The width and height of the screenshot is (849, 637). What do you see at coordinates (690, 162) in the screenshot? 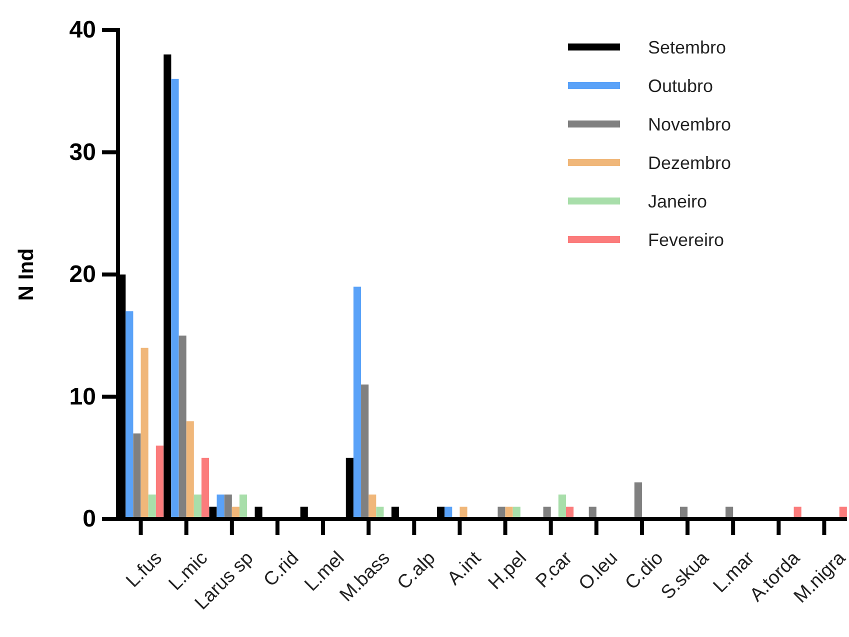
I see `legend-label: Dezembro` at bounding box center [690, 162].